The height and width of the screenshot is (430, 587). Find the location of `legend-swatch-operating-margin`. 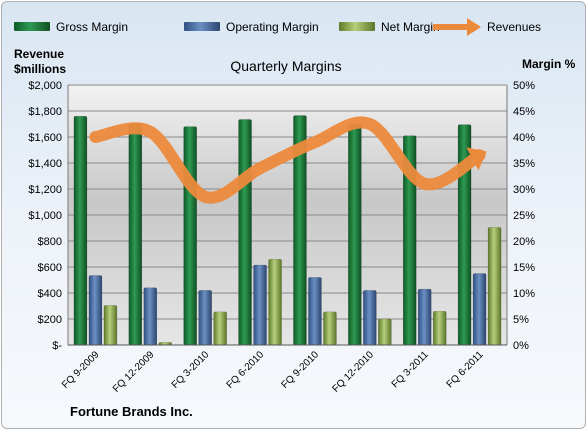

legend-swatch-operating-margin is located at coordinates (202, 26).